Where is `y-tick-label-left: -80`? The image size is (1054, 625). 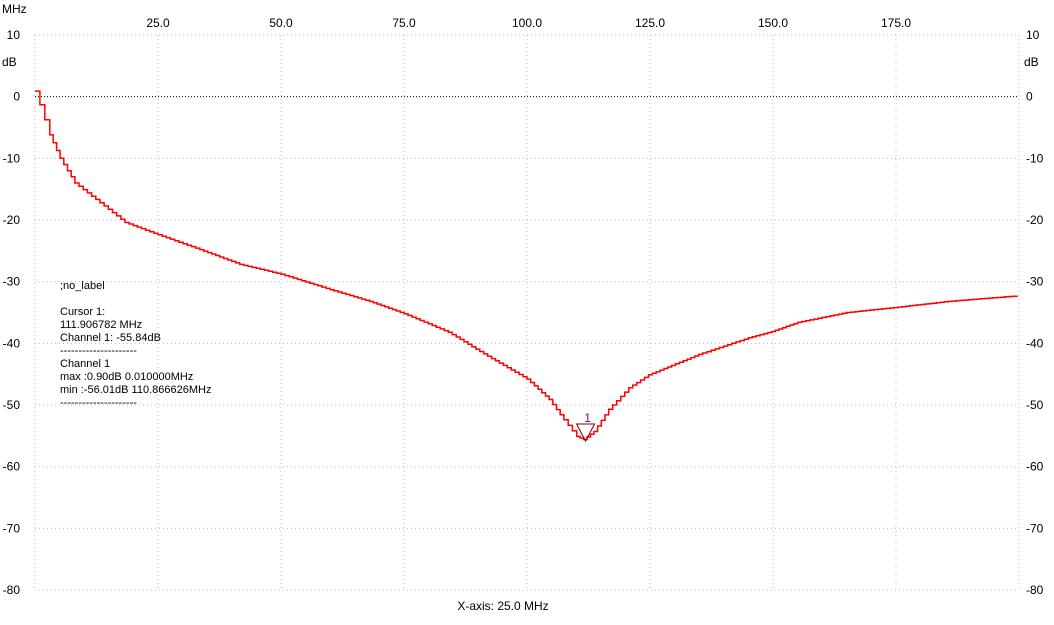 y-tick-label-left: -80 is located at coordinates (12, 590).